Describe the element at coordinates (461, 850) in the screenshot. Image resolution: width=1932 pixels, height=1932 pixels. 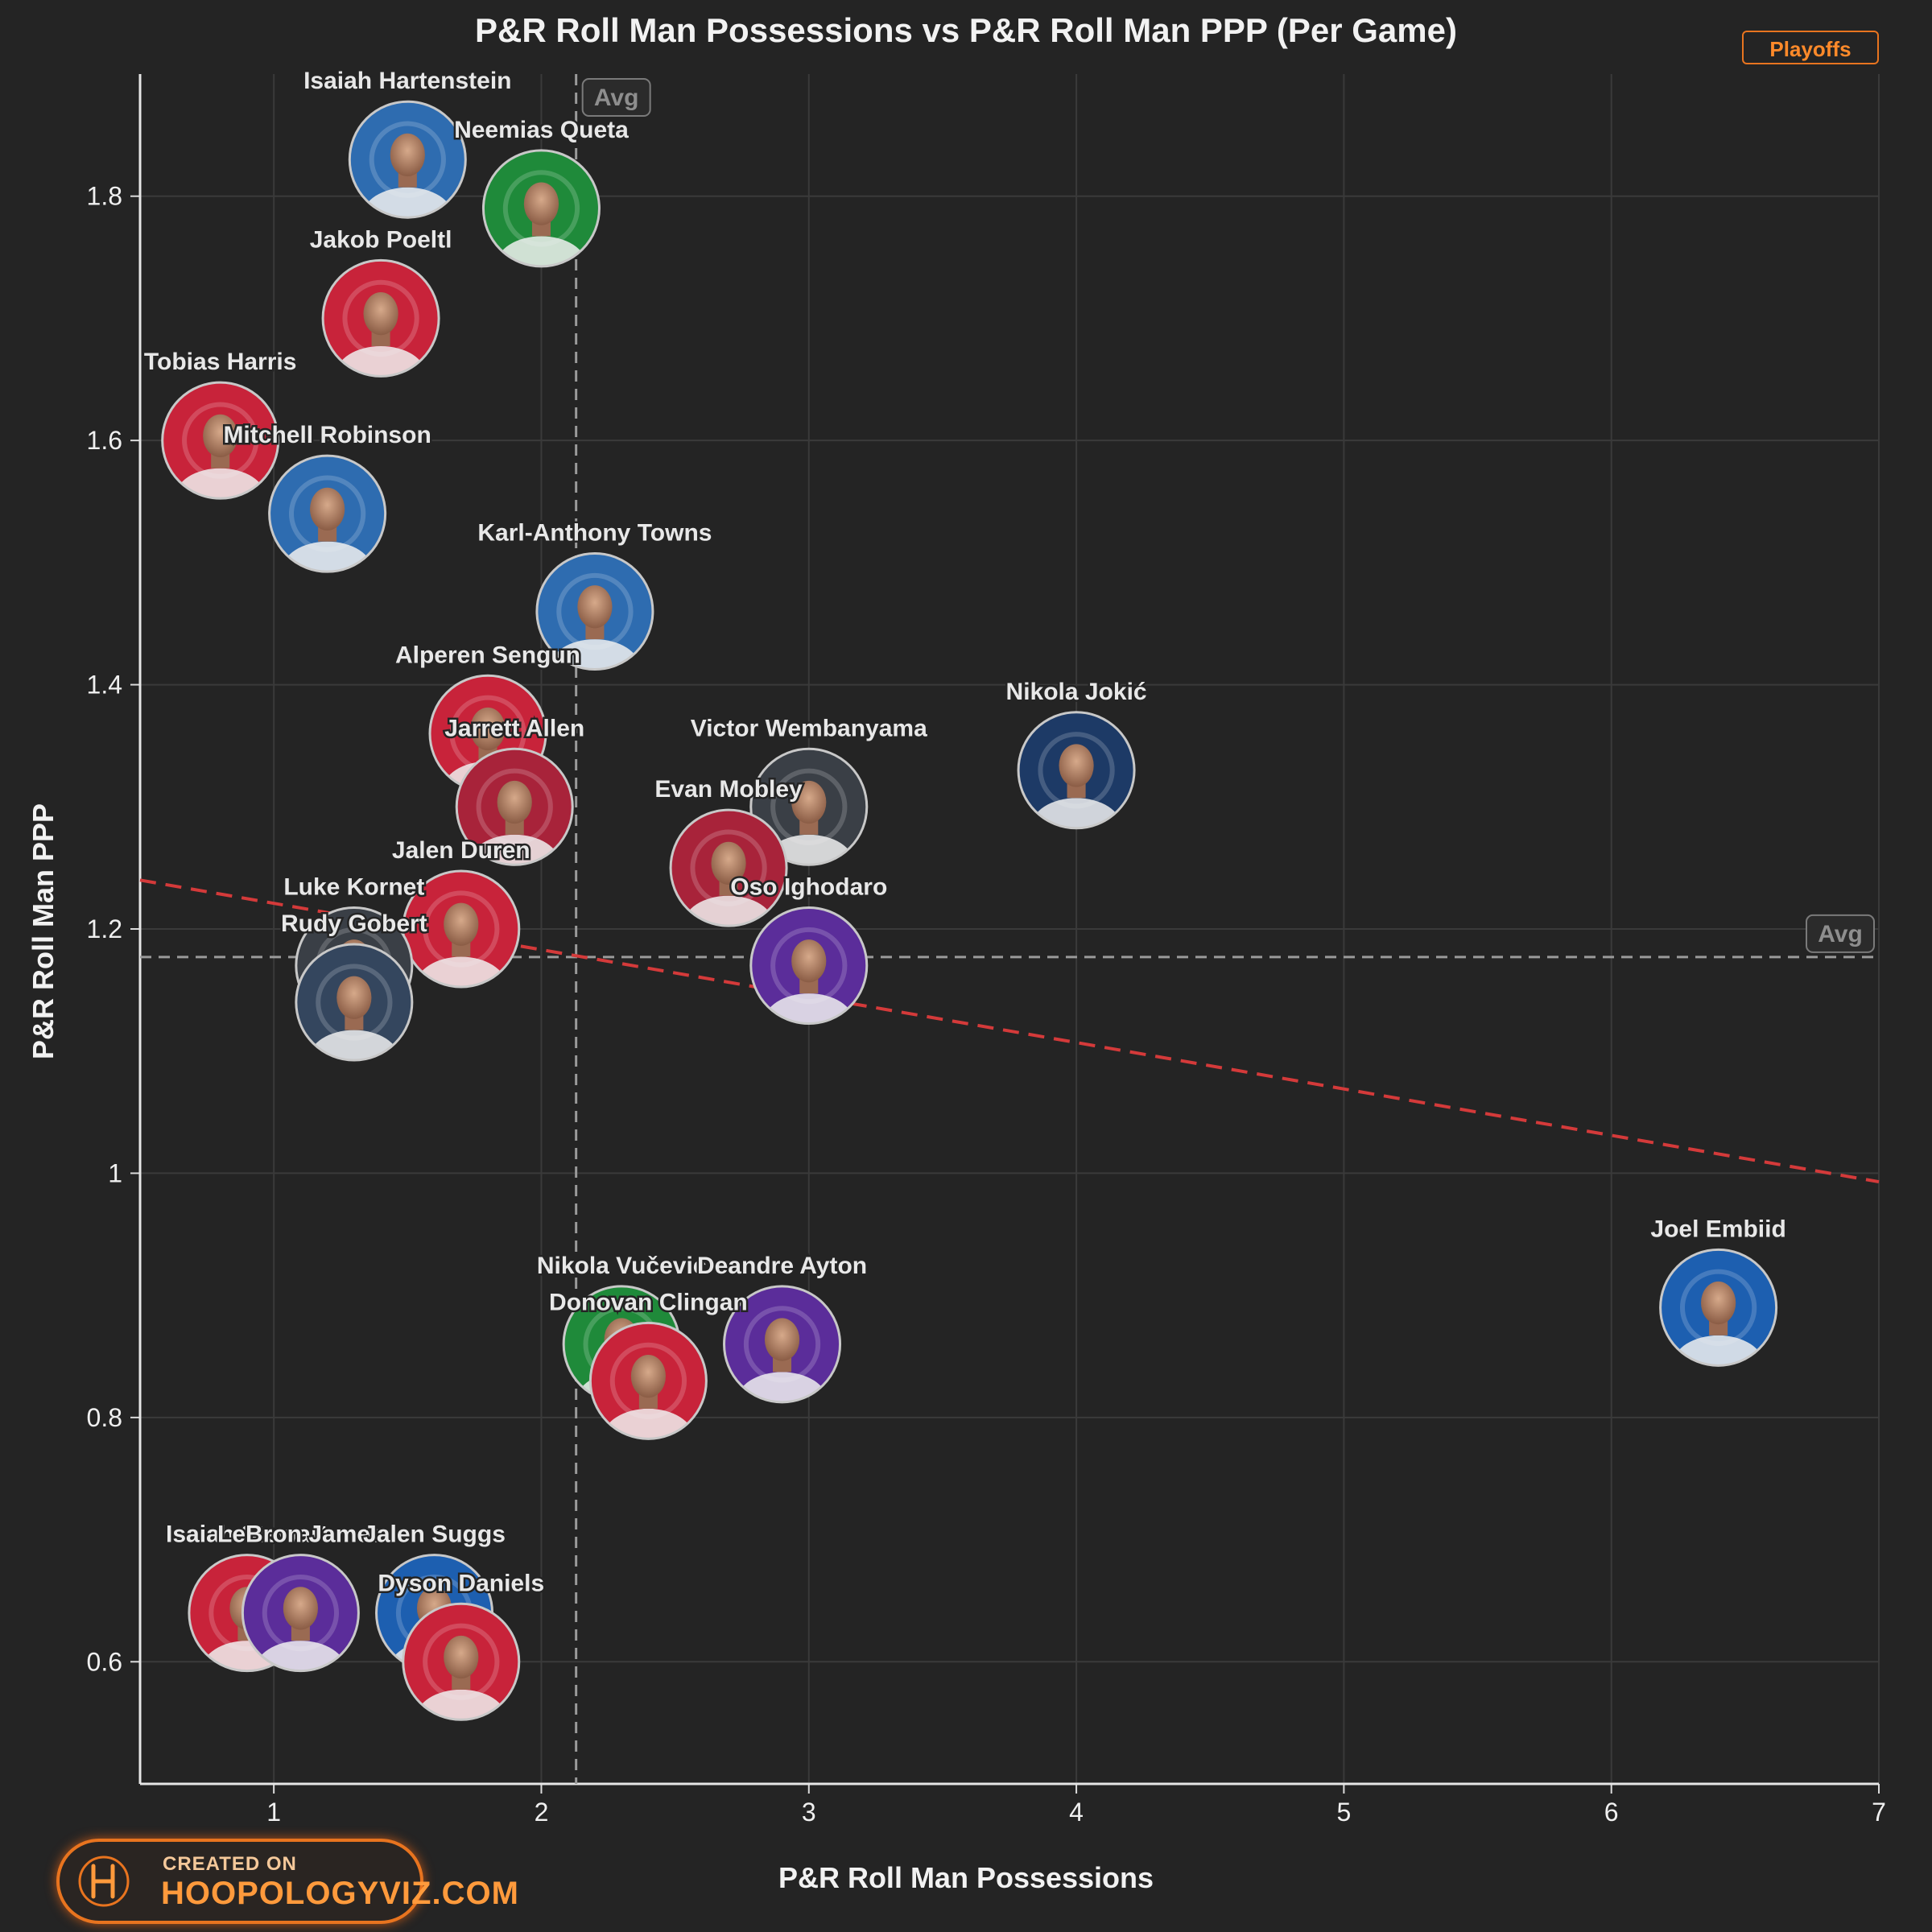
I see `player-name-label: Jalen Duren` at that location.